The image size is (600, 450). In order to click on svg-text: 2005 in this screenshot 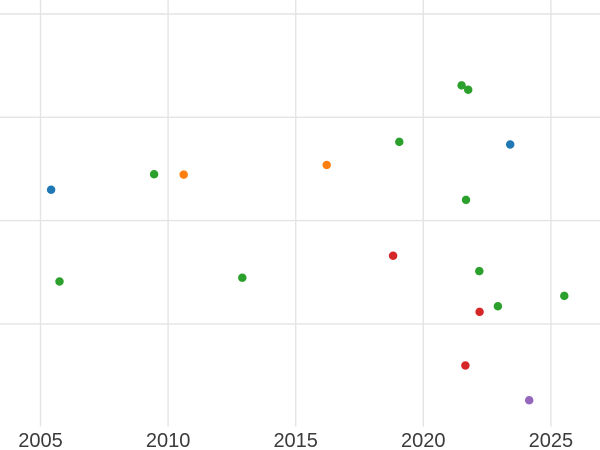, I will do `click(40, 440)`.